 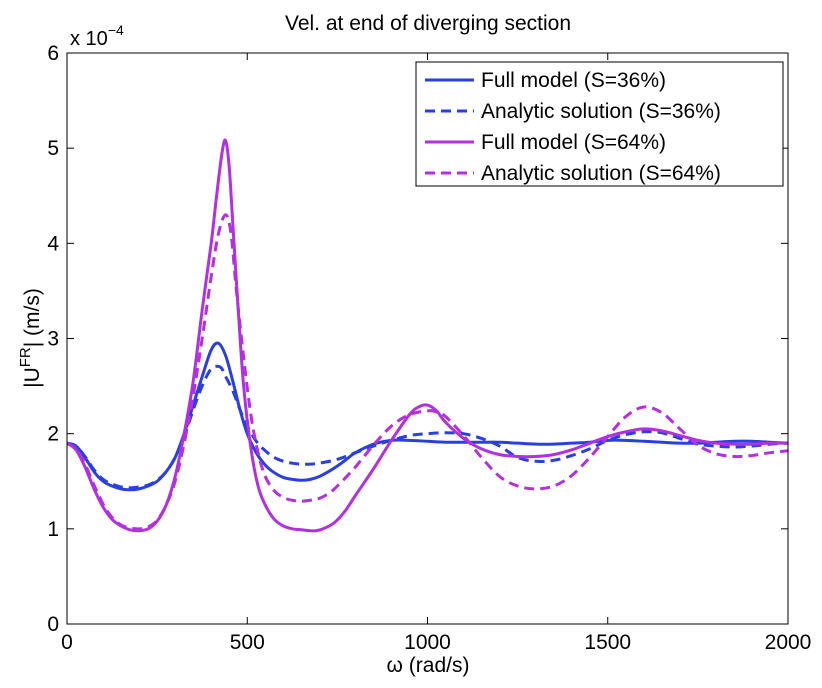 What do you see at coordinates (607, 642) in the screenshot?
I see `x-tick-label-3: 1500` at bounding box center [607, 642].